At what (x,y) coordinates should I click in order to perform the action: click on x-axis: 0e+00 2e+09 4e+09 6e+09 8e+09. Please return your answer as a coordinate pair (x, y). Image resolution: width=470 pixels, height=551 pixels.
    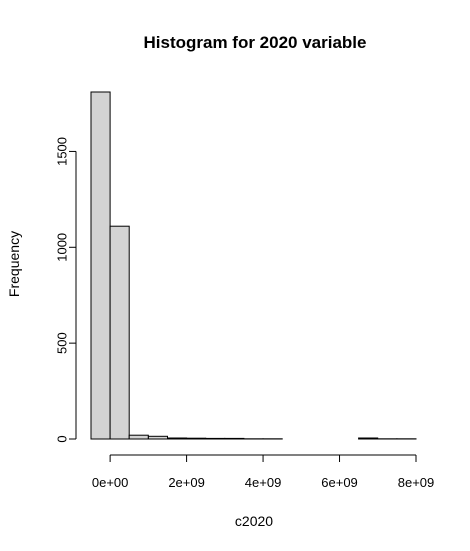
    Looking at the image, I should click on (263, 472).